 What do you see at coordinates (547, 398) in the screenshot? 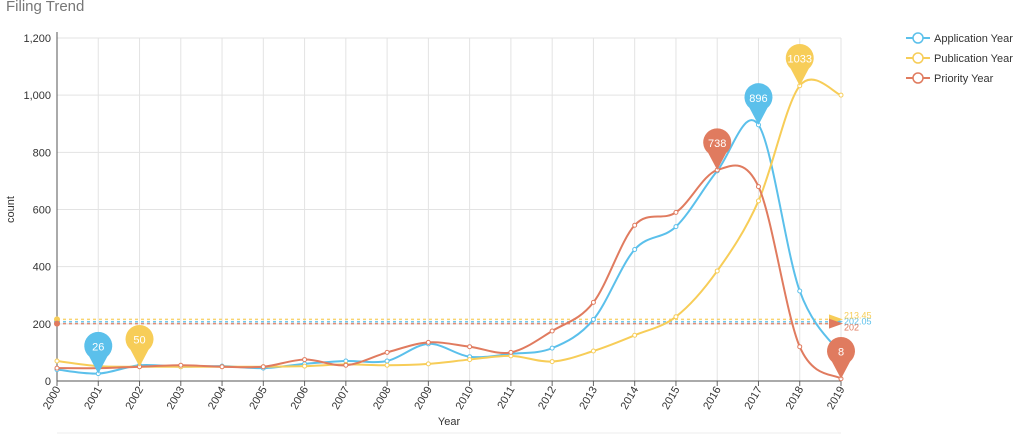
I see `x-tick-label: 2012` at bounding box center [547, 398].